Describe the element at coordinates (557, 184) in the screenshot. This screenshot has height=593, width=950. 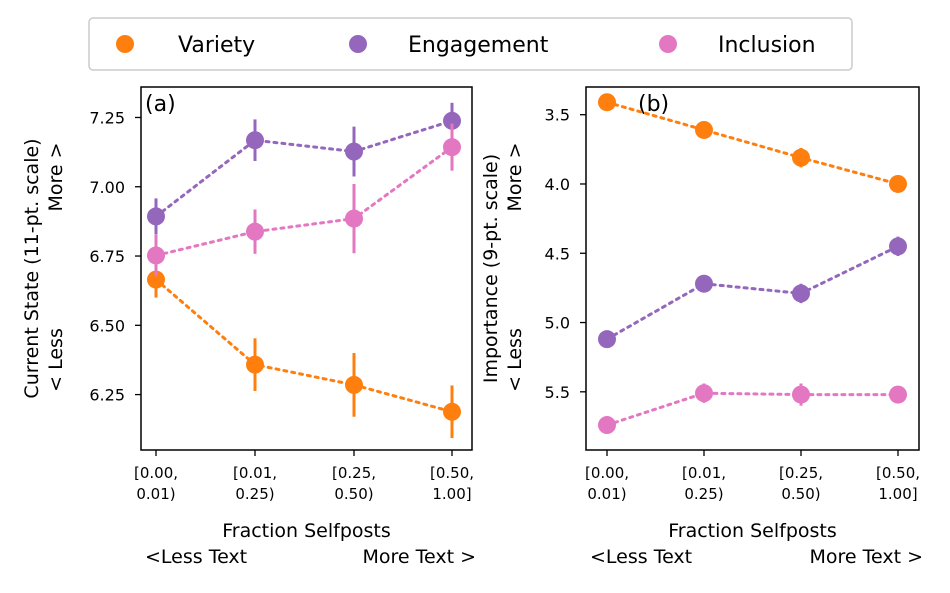
I see `y-tick-label: 4.0` at that location.